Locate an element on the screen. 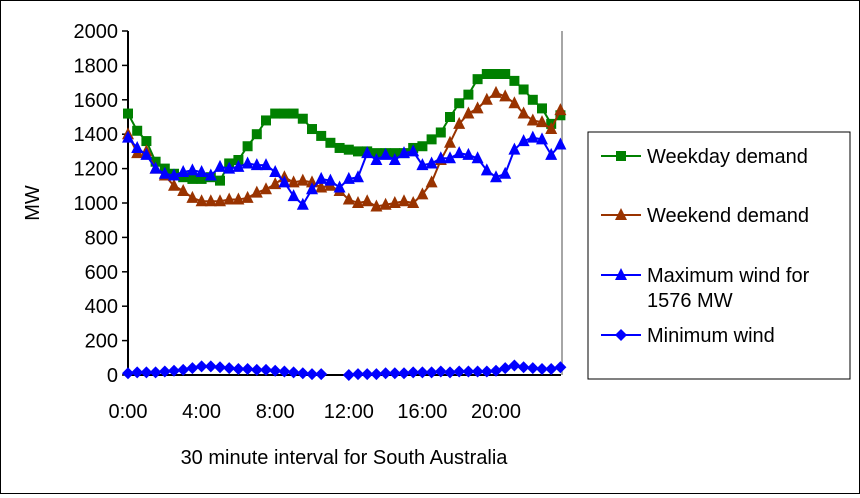  legend-marker is located at coordinates (621, 335).